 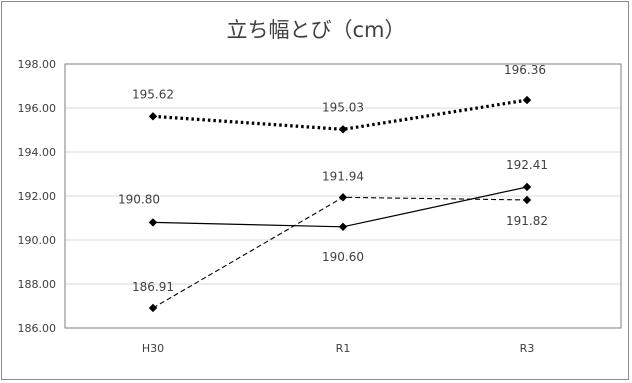 What do you see at coordinates (343, 107) in the screenshot?
I see `data-label: 195.03` at bounding box center [343, 107].